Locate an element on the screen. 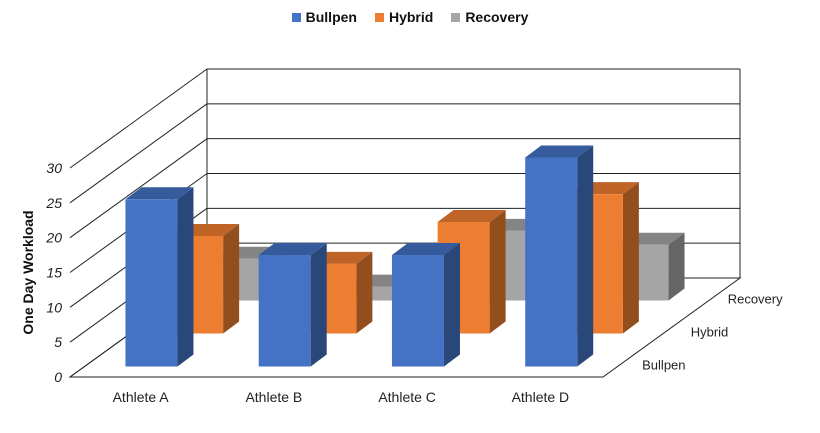 The width and height of the screenshot is (820, 433). legend-swatch-recovery is located at coordinates (456, 17).